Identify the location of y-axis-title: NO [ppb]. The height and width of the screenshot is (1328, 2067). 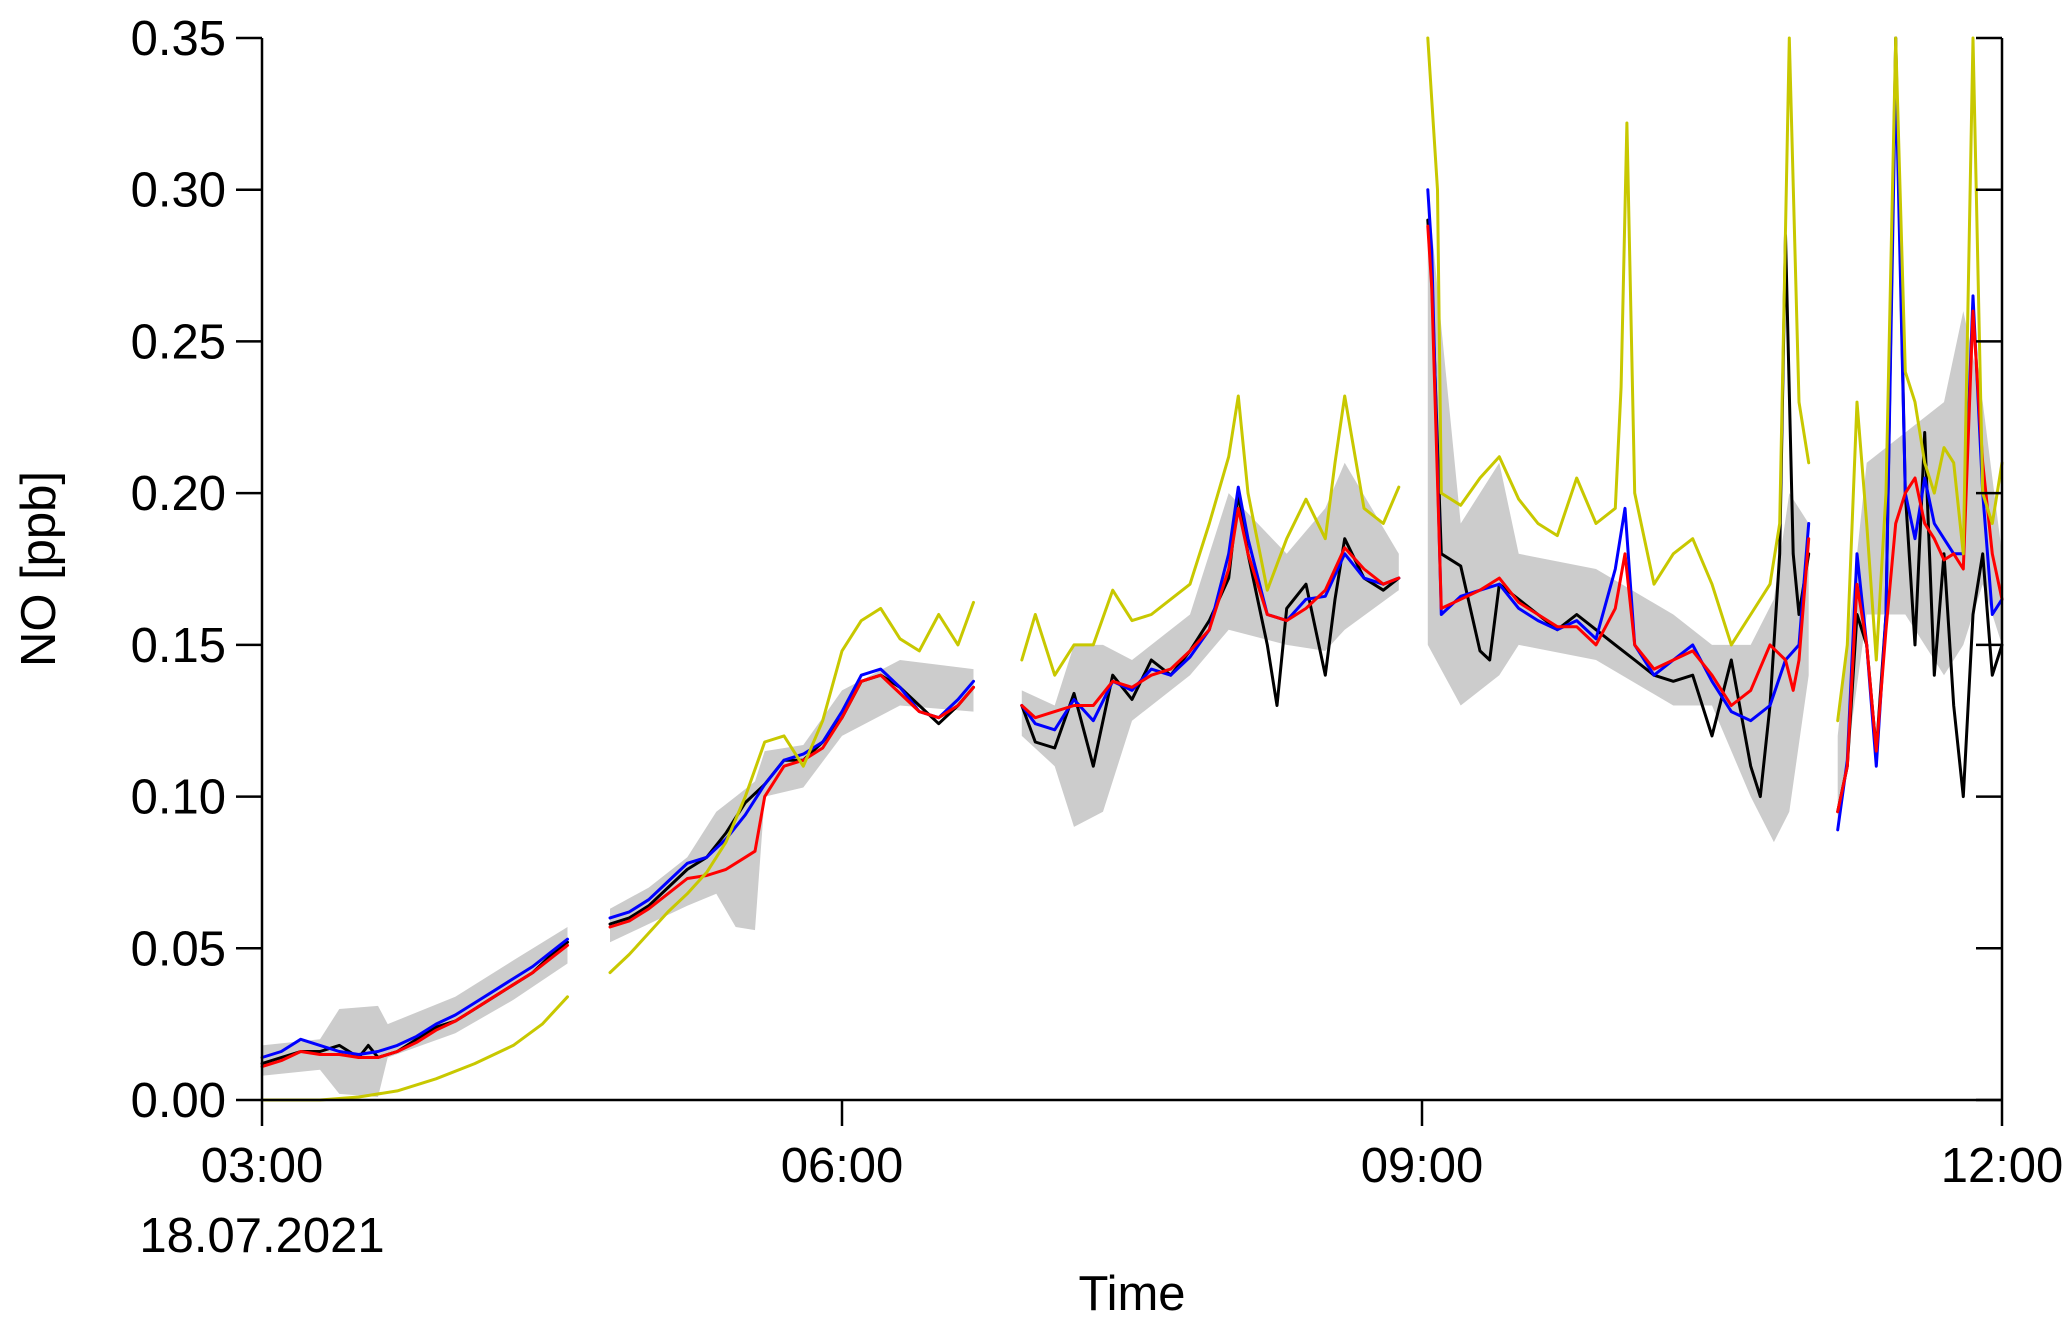
(39, 569).